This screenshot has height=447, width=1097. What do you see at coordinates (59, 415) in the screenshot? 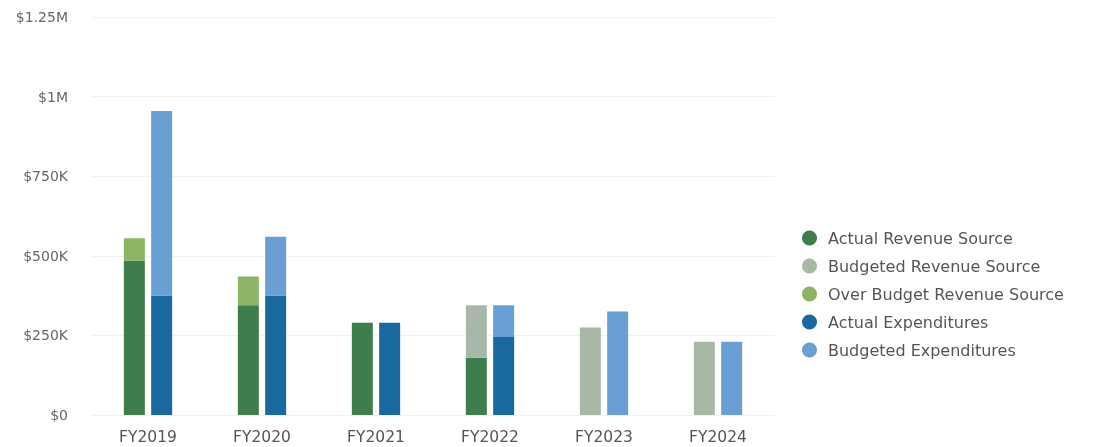
I see `y-tick-label: $0` at bounding box center [59, 415].